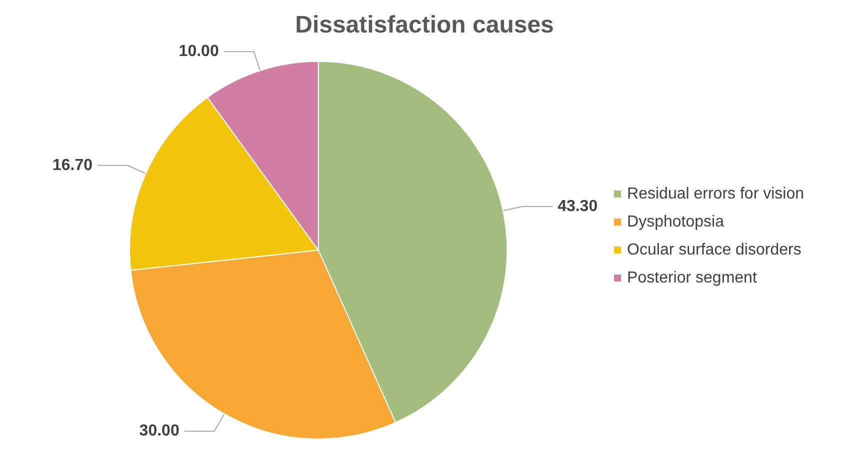 This screenshot has width=849, height=472. Describe the element at coordinates (72, 165) in the screenshot. I see `data-label: 16.70` at that location.